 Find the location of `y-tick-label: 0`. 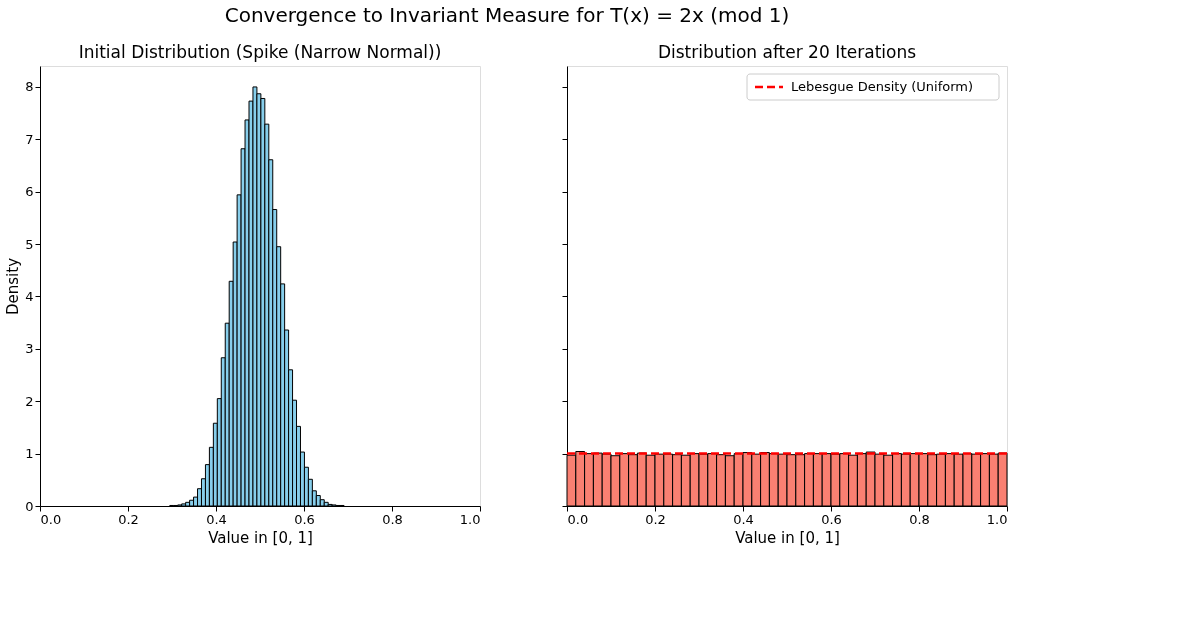

y-tick-label: 0 is located at coordinates (29, 506).